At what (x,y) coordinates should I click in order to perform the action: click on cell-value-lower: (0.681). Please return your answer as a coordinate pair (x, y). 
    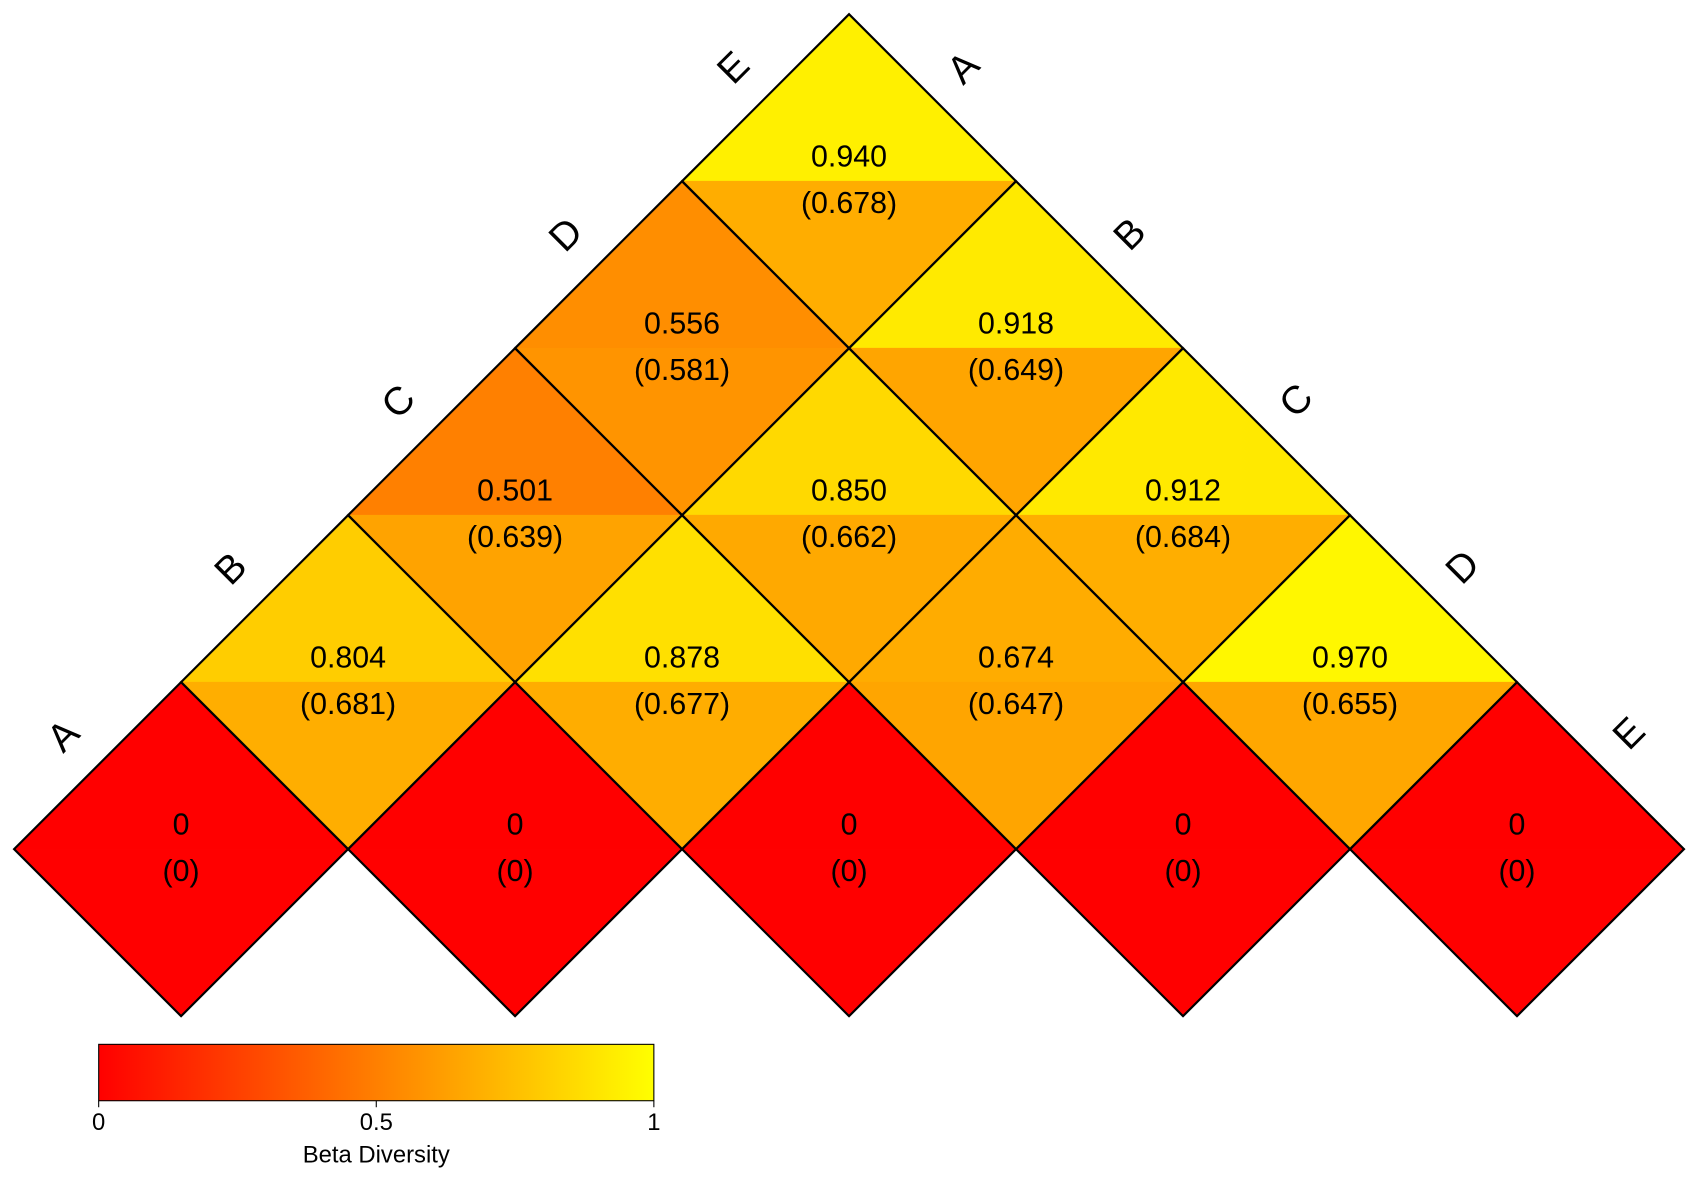
    Looking at the image, I should click on (348, 704).